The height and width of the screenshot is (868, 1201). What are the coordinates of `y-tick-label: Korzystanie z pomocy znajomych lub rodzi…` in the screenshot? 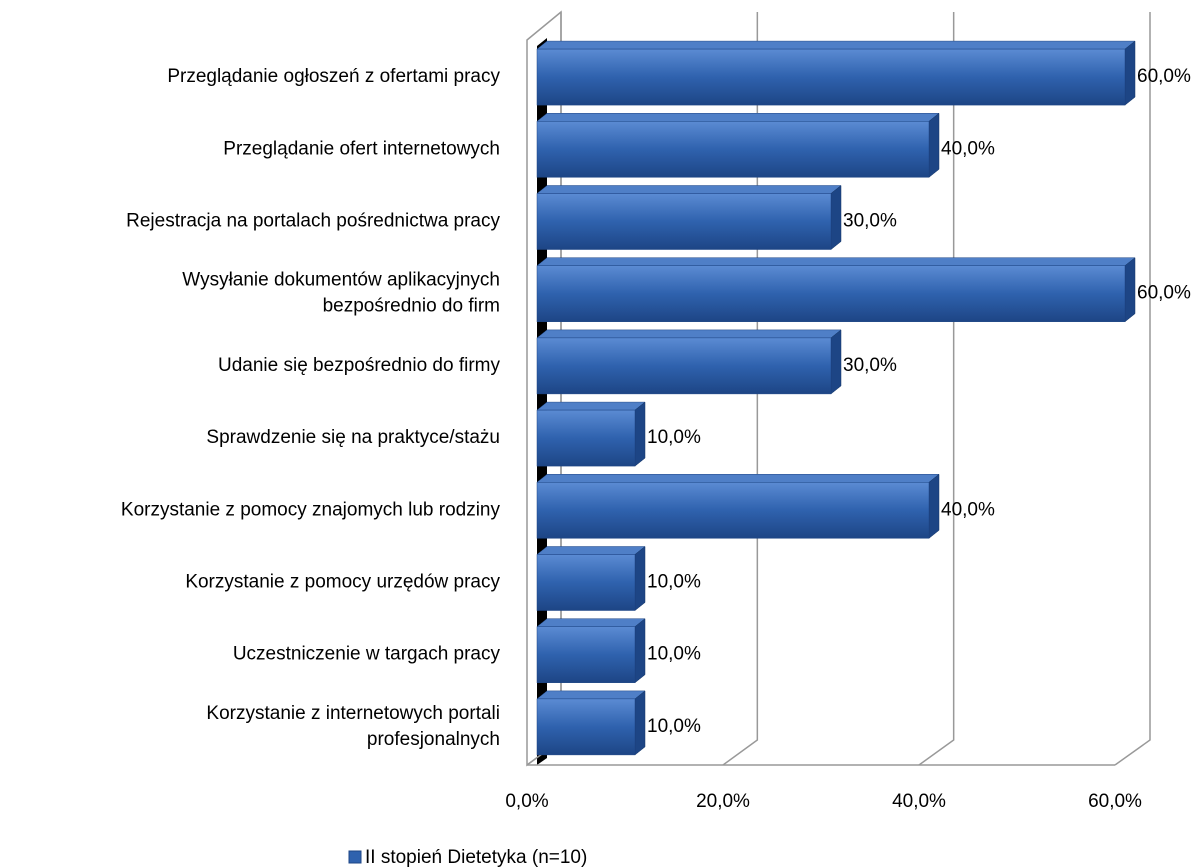 It's located at (311, 509).